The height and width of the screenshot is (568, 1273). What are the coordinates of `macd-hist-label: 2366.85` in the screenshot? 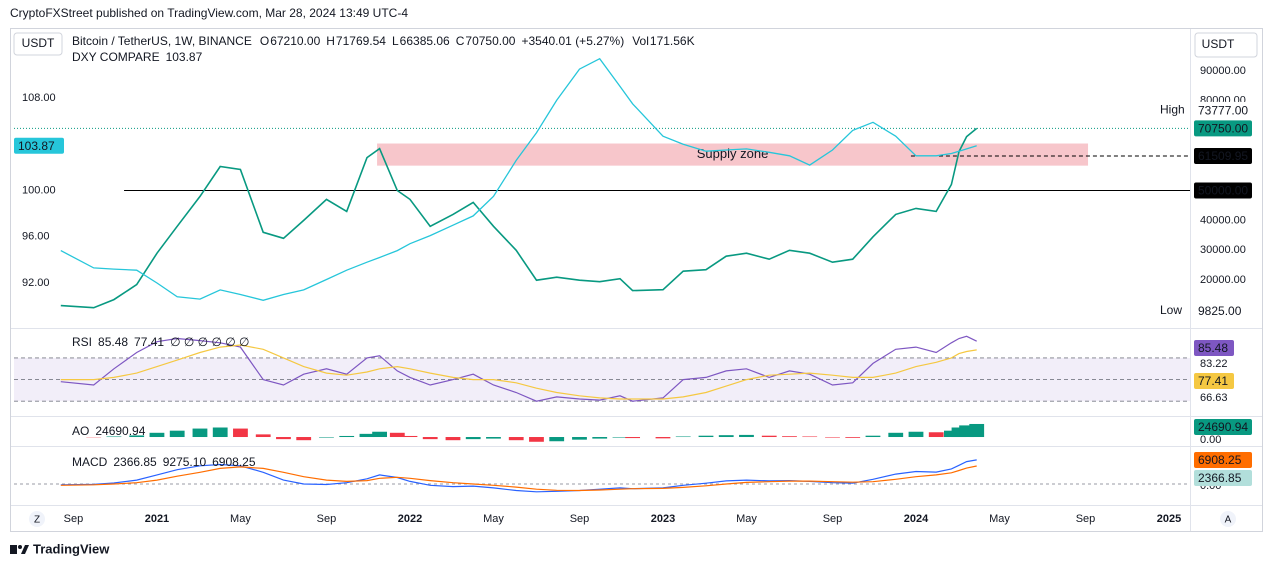 It's located at (1220, 478).